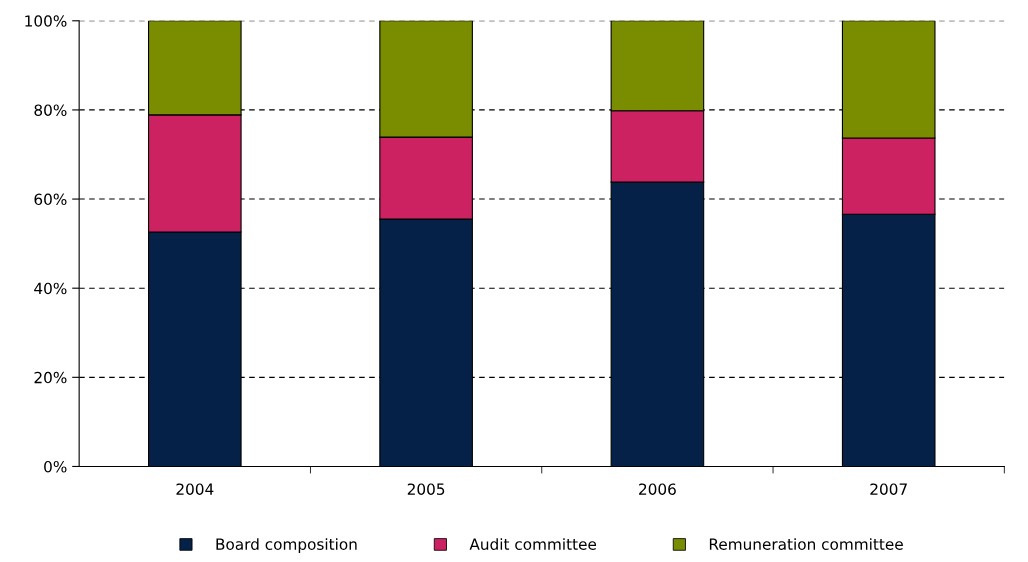 This screenshot has height=562, width=1028. Describe the element at coordinates (426, 489) in the screenshot. I see `x-tick-label: 2005` at that location.